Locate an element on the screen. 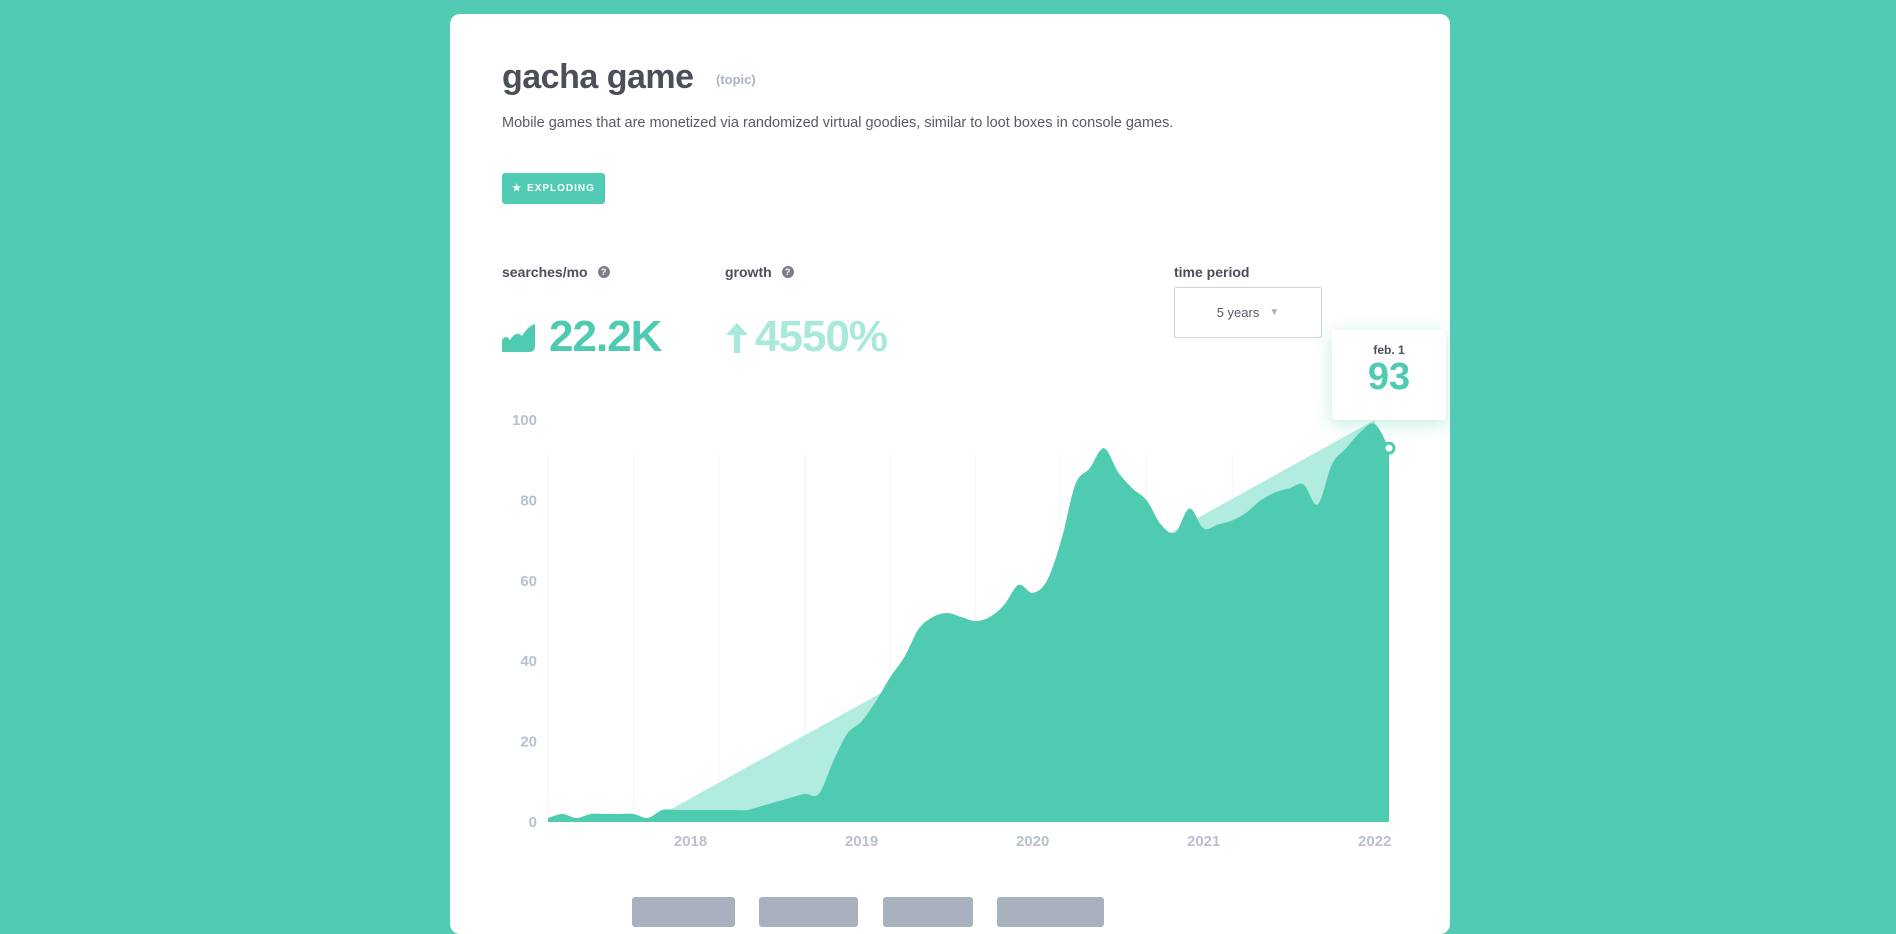 The image size is (1896, 934). chart-tooltip: feb. 1 93 is located at coordinates (1389, 375).